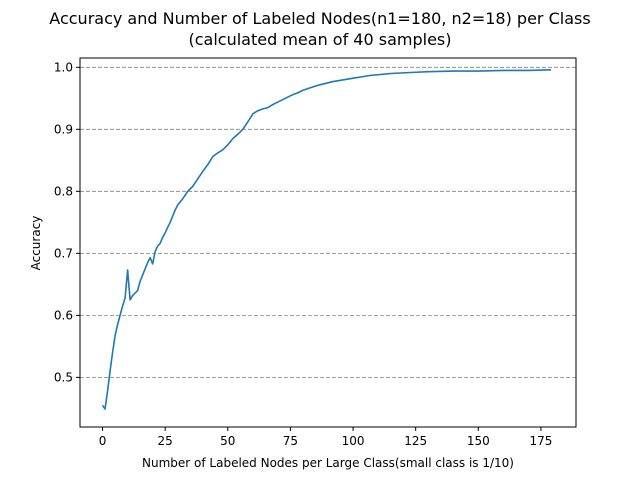  I want to click on x-tick-label: 0, so click(103, 441).